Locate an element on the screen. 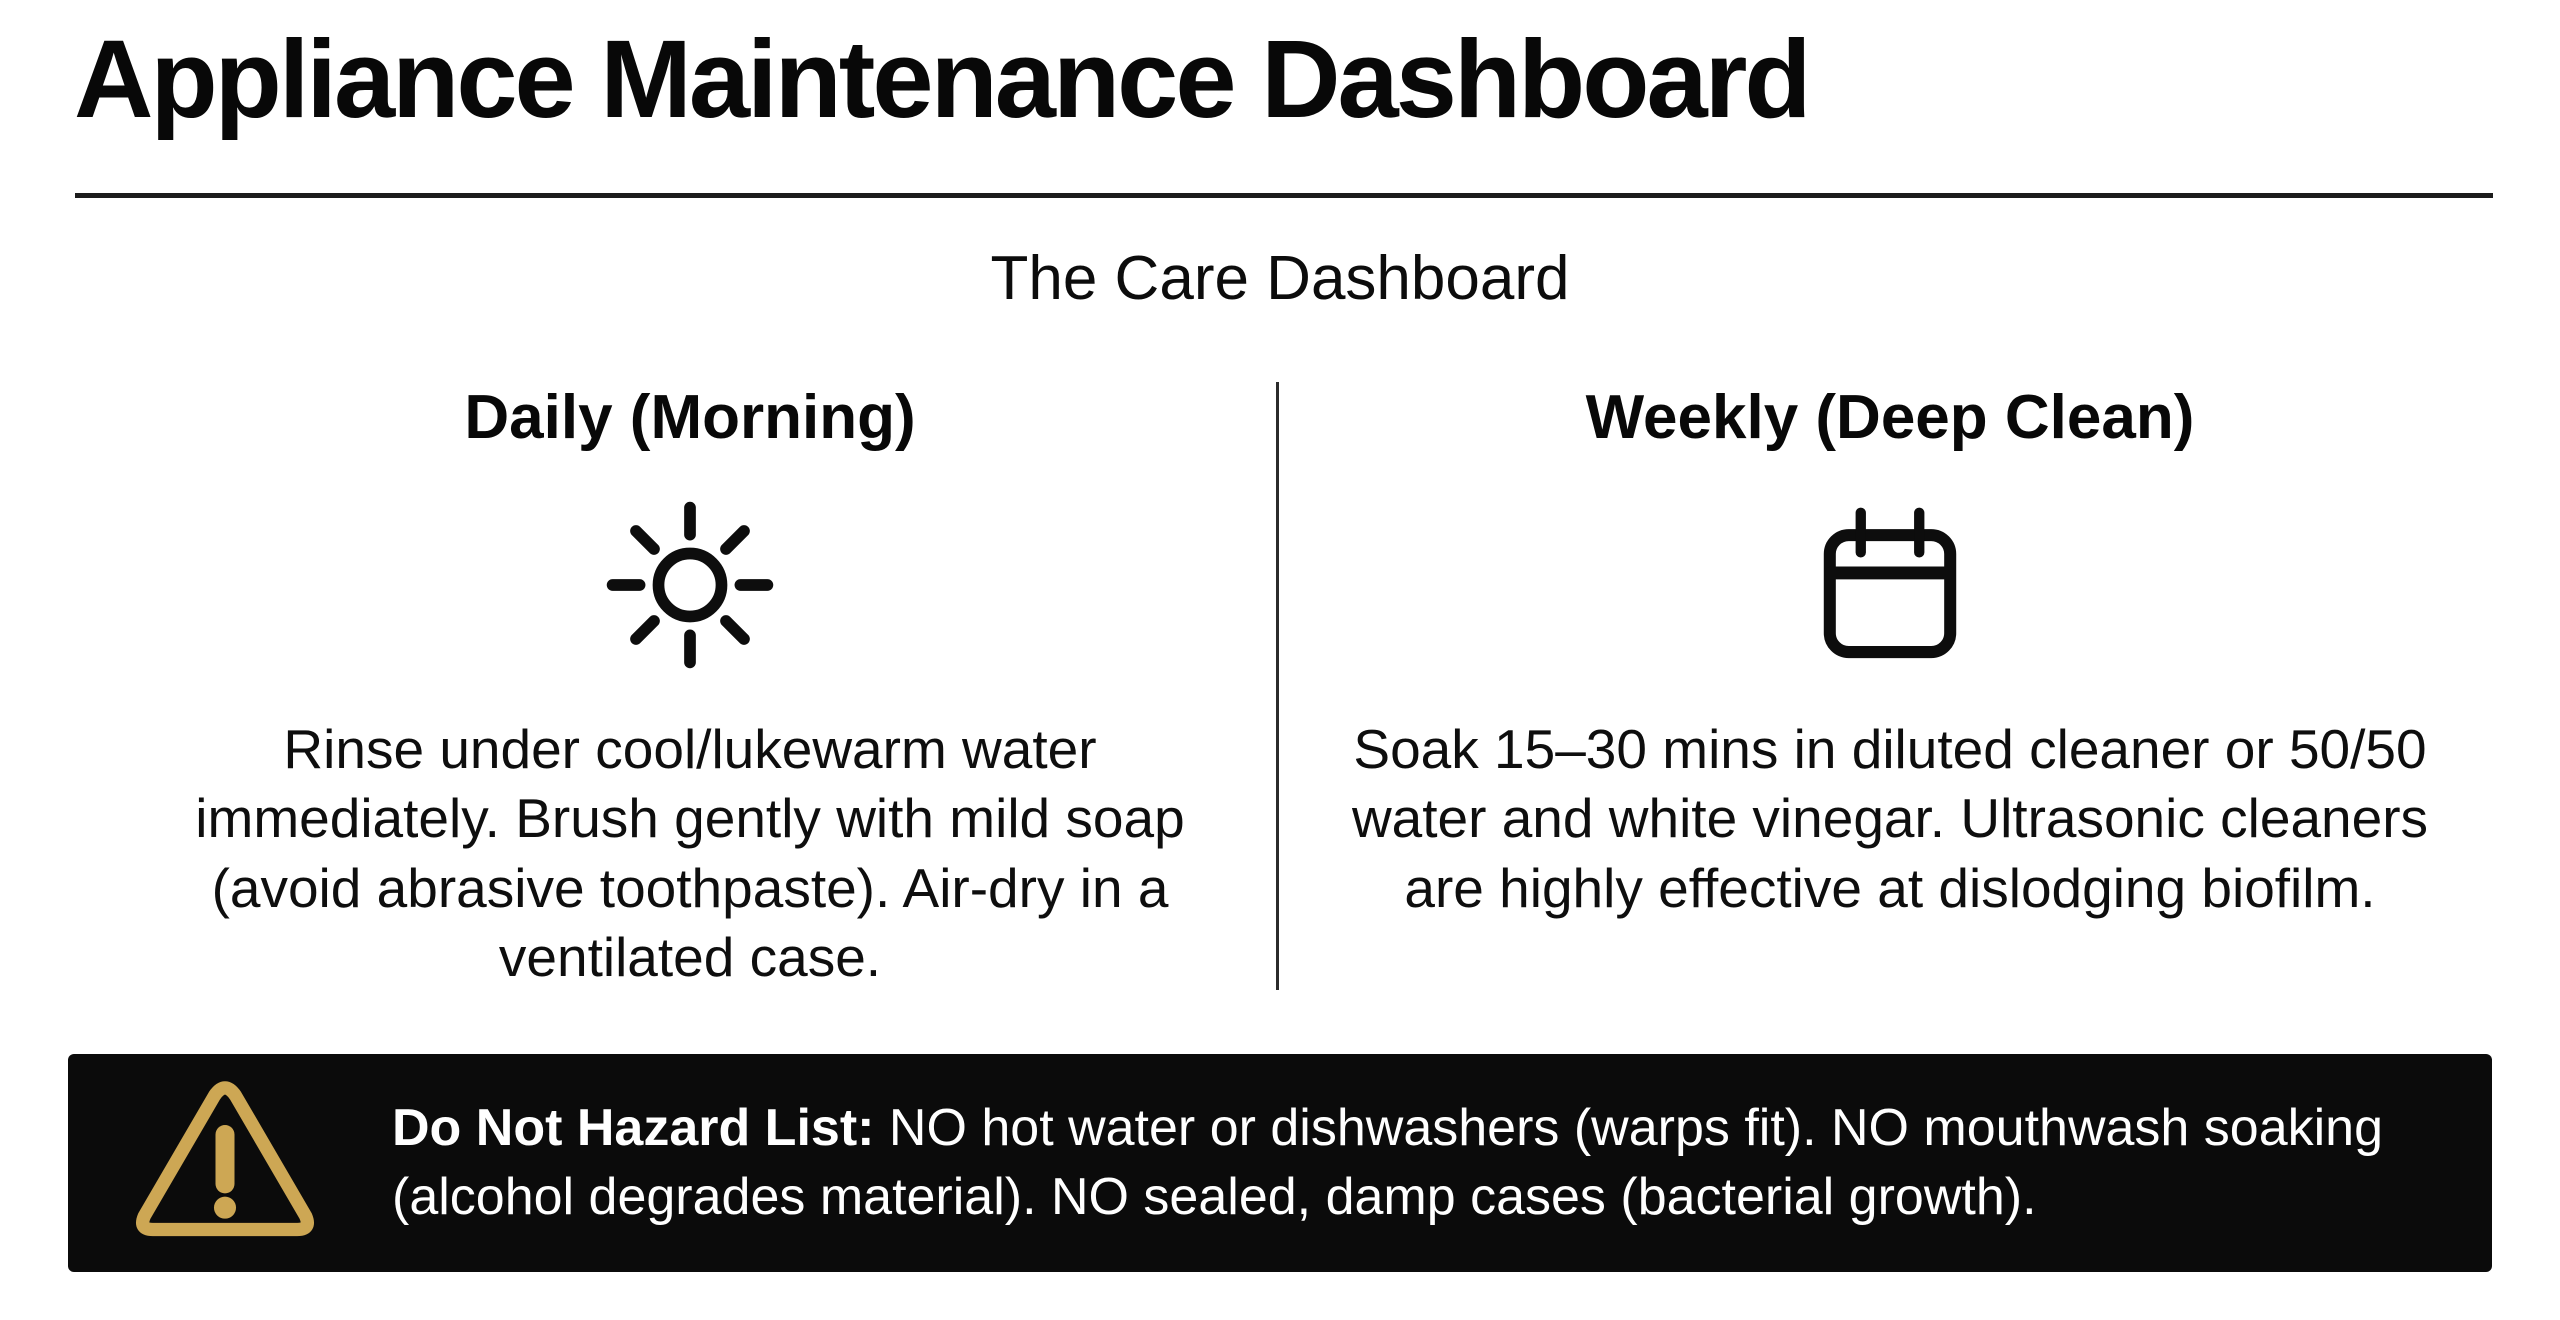 This screenshot has width=2560, height=1320. daily-heading: Daily (Morning) is located at coordinates (690, 417).